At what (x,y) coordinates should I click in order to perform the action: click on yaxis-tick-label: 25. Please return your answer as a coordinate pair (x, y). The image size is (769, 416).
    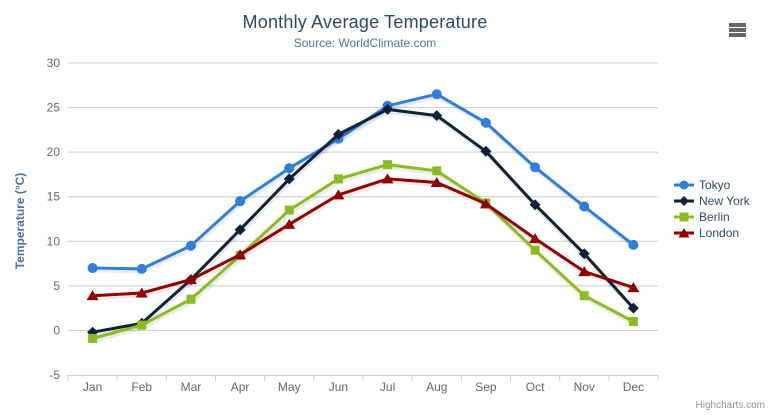
    Looking at the image, I should click on (54, 108).